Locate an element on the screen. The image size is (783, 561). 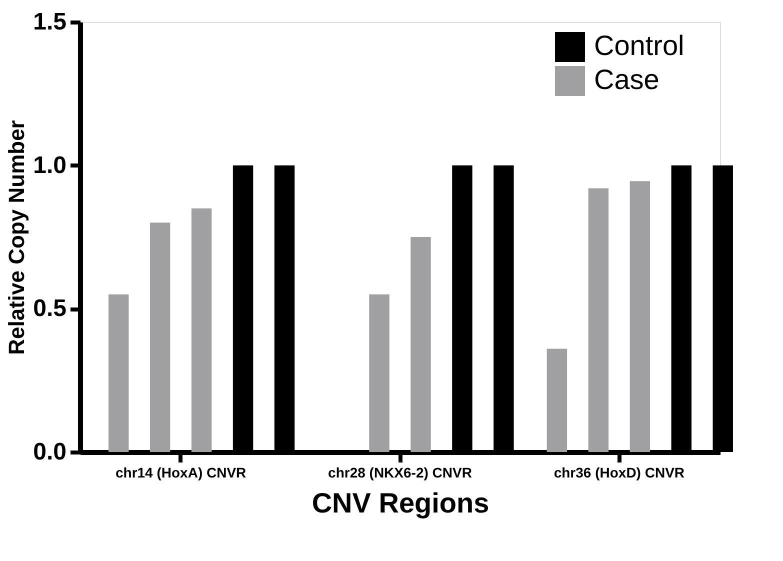
y-axis-title: Relative Copy Number is located at coordinates (17, 237).